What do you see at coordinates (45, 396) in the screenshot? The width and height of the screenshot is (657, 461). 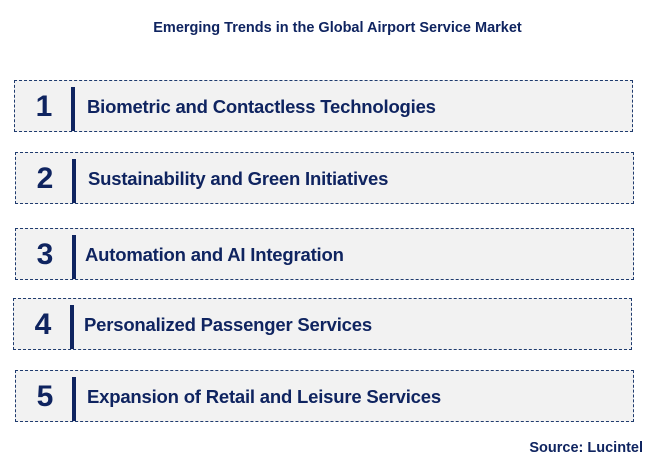 I see `trend-number: 5` at bounding box center [45, 396].